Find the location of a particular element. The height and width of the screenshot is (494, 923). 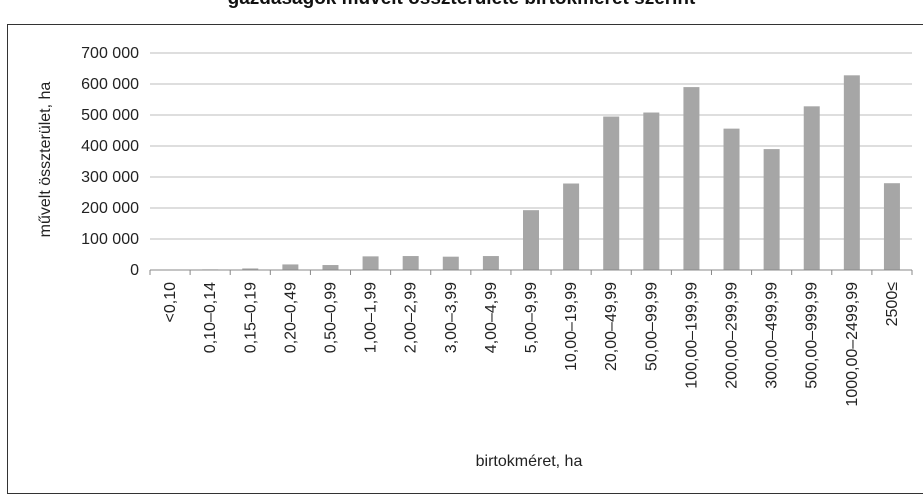

x-tick-label: 5,00–9,99 is located at coordinates (531, 317).